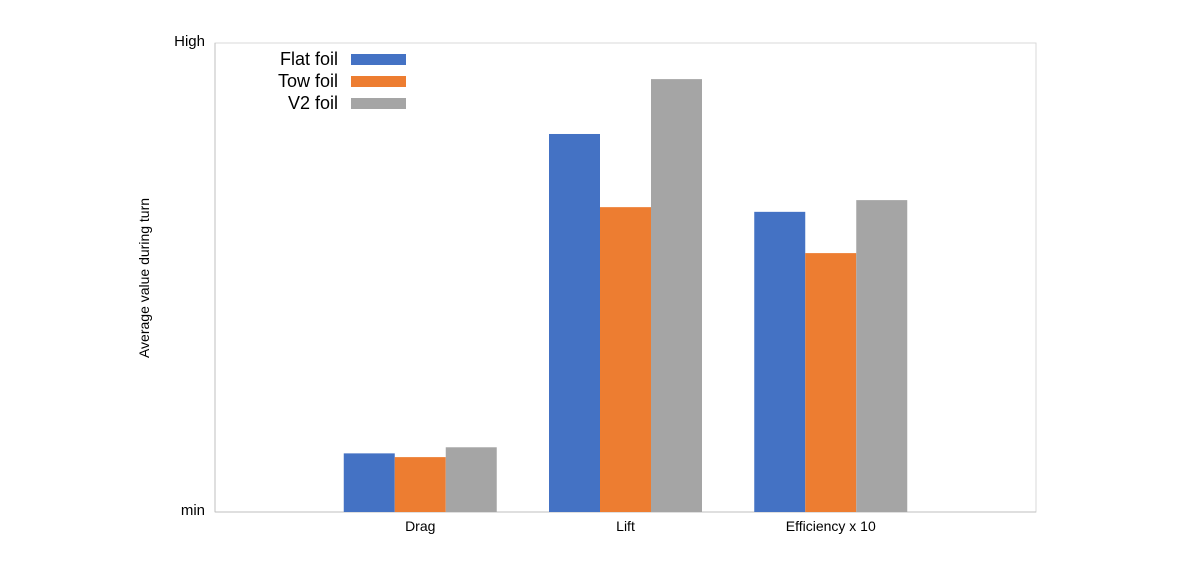  Describe the element at coordinates (313, 103) in the screenshot. I see `legend-label: V2 foil` at that location.